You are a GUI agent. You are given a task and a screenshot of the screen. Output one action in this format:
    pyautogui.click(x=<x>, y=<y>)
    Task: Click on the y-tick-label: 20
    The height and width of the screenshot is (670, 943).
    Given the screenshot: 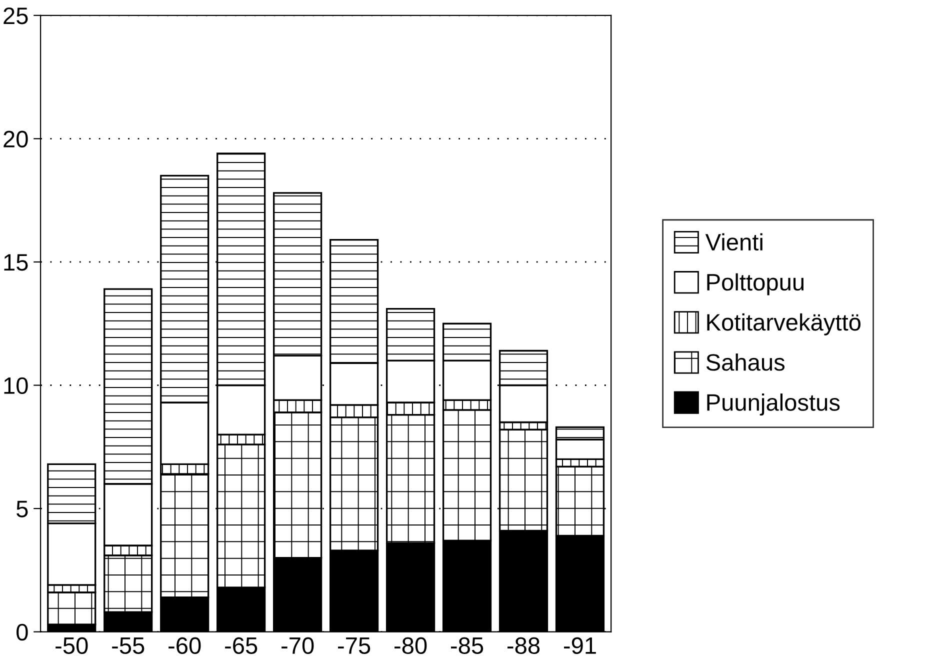 What is the action you would take?
    pyautogui.click(x=16, y=139)
    